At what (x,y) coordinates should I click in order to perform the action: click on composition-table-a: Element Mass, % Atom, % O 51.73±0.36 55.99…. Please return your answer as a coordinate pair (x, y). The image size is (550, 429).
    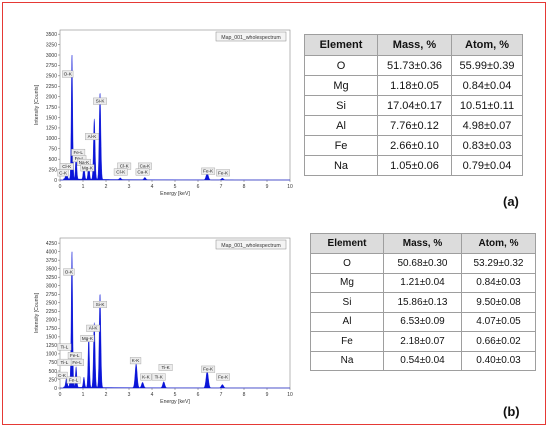
    Looking at the image, I should click on (413, 105).